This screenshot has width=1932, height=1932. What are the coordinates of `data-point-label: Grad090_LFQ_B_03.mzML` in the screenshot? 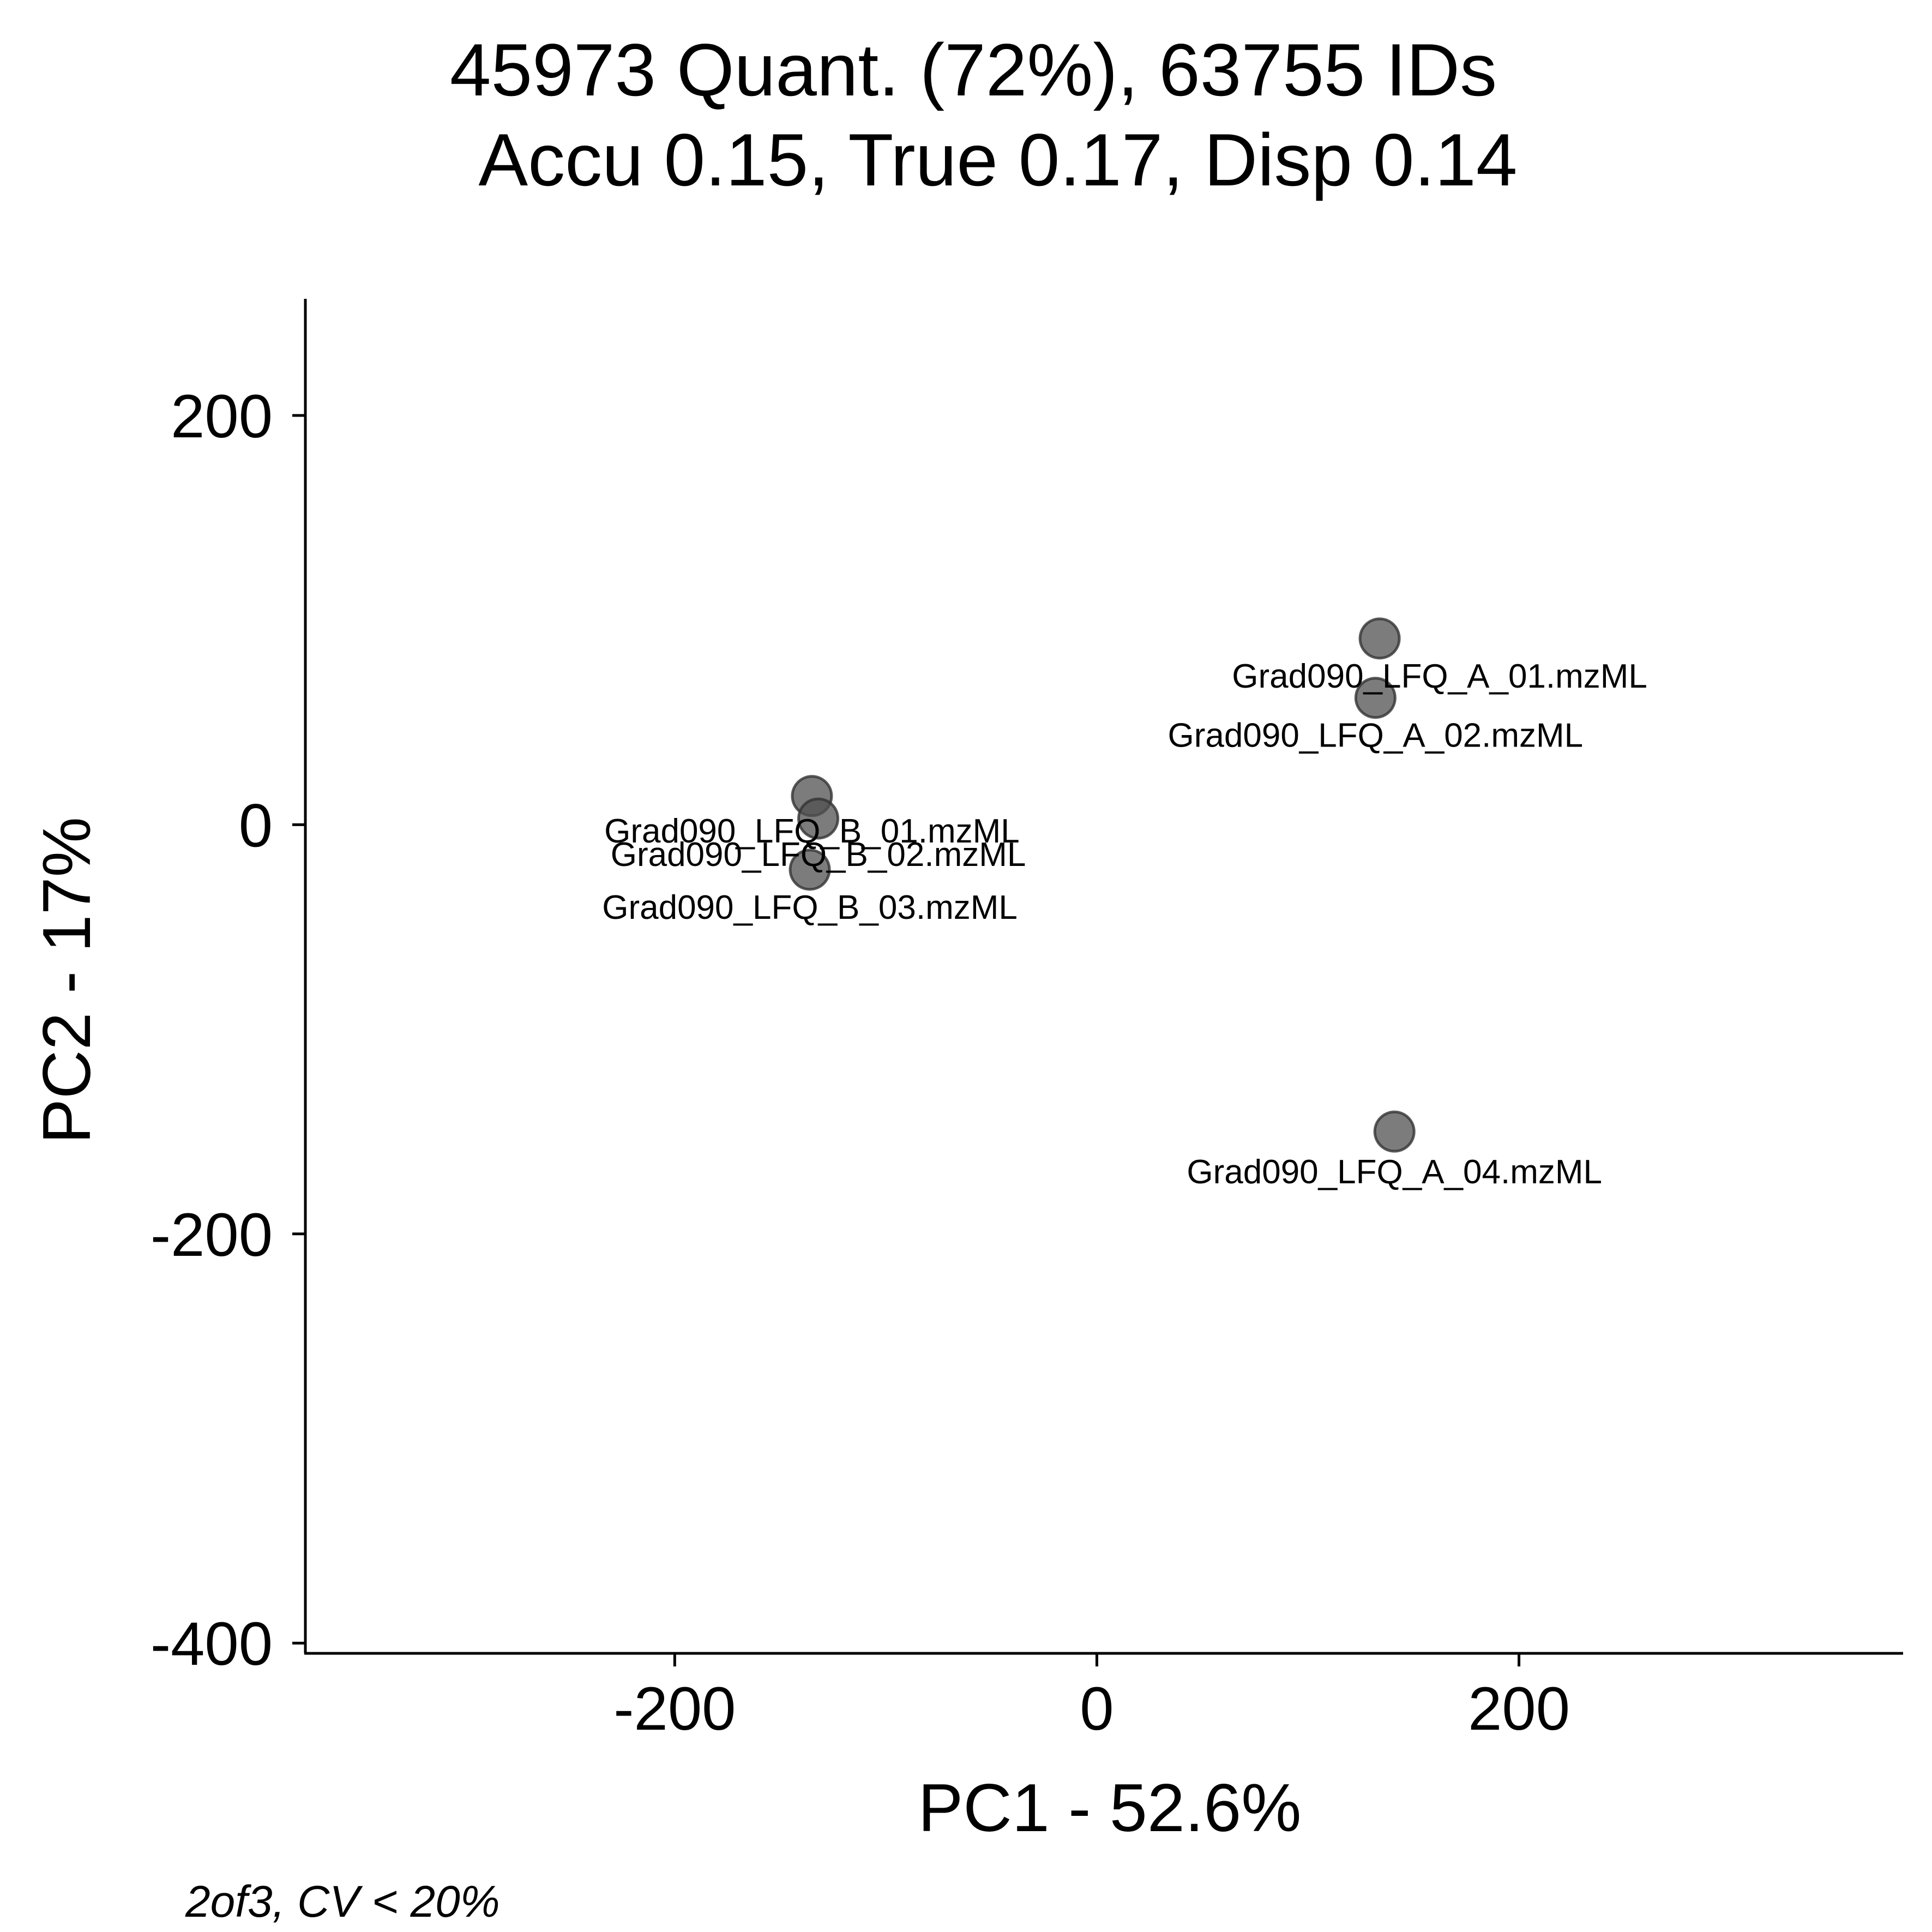 It's located at (810, 907).